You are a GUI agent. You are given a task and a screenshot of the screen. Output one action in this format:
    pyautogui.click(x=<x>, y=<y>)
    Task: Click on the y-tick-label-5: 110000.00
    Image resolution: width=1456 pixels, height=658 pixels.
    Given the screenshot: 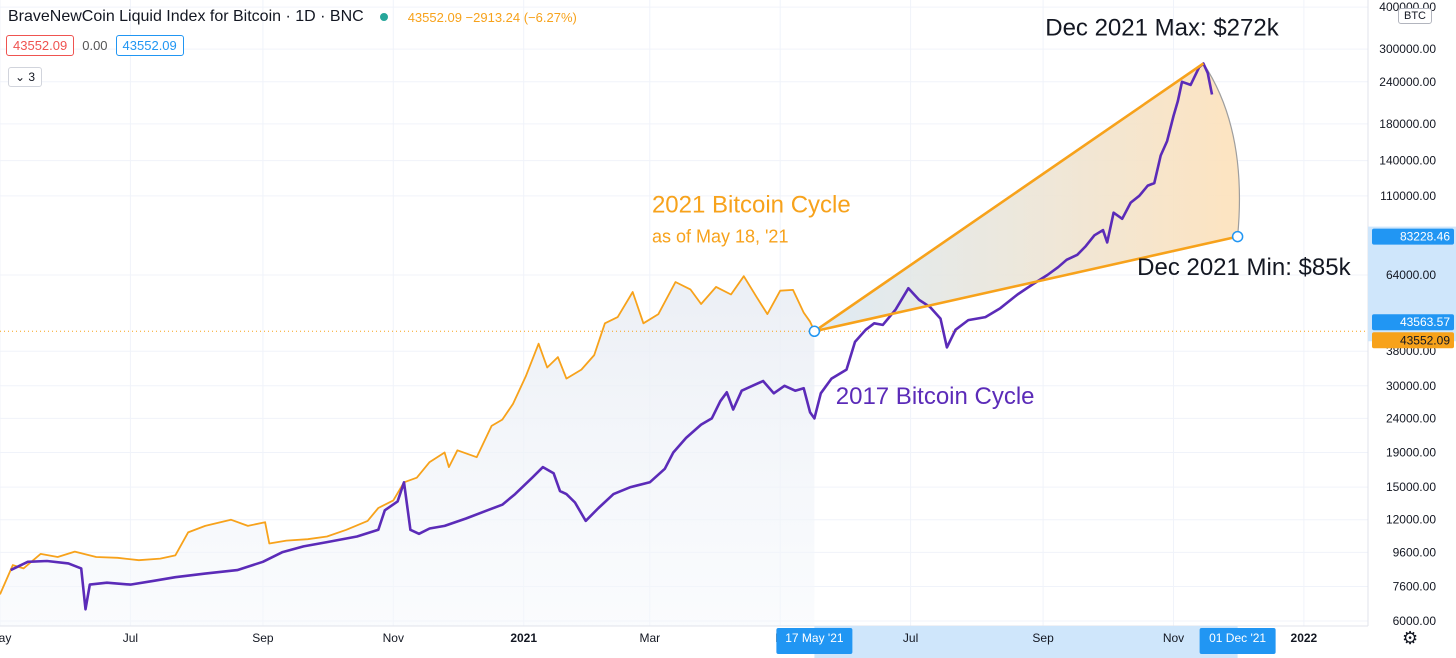 What is the action you would take?
    pyautogui.click(x=1408, y=196)
    